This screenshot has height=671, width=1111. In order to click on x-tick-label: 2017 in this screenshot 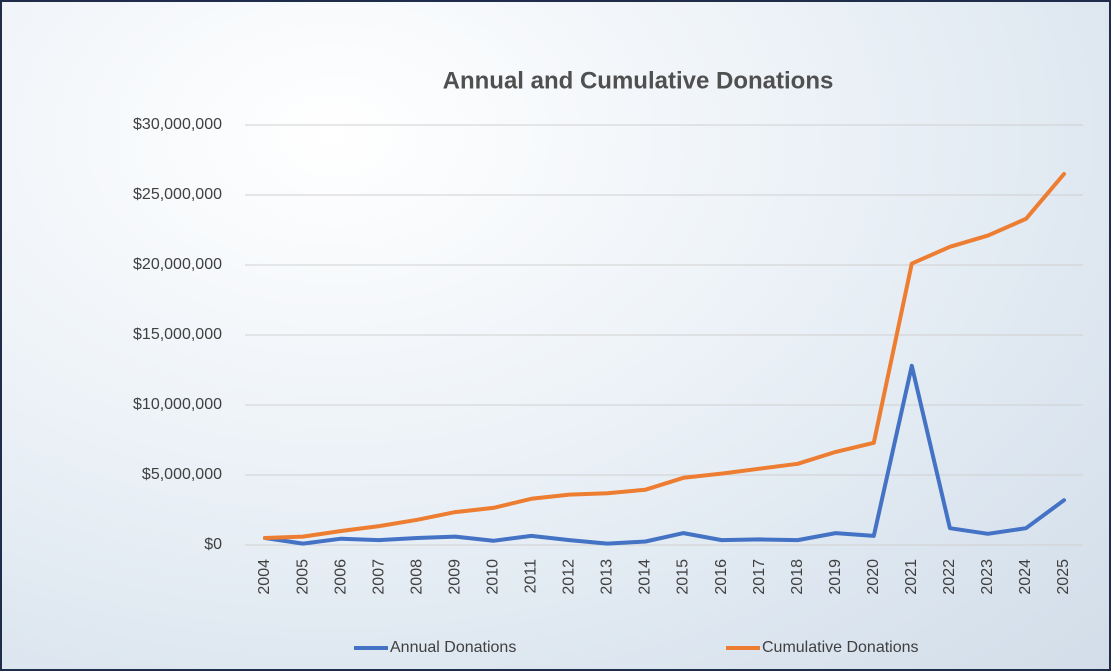, I will do `click(759, 577)`.